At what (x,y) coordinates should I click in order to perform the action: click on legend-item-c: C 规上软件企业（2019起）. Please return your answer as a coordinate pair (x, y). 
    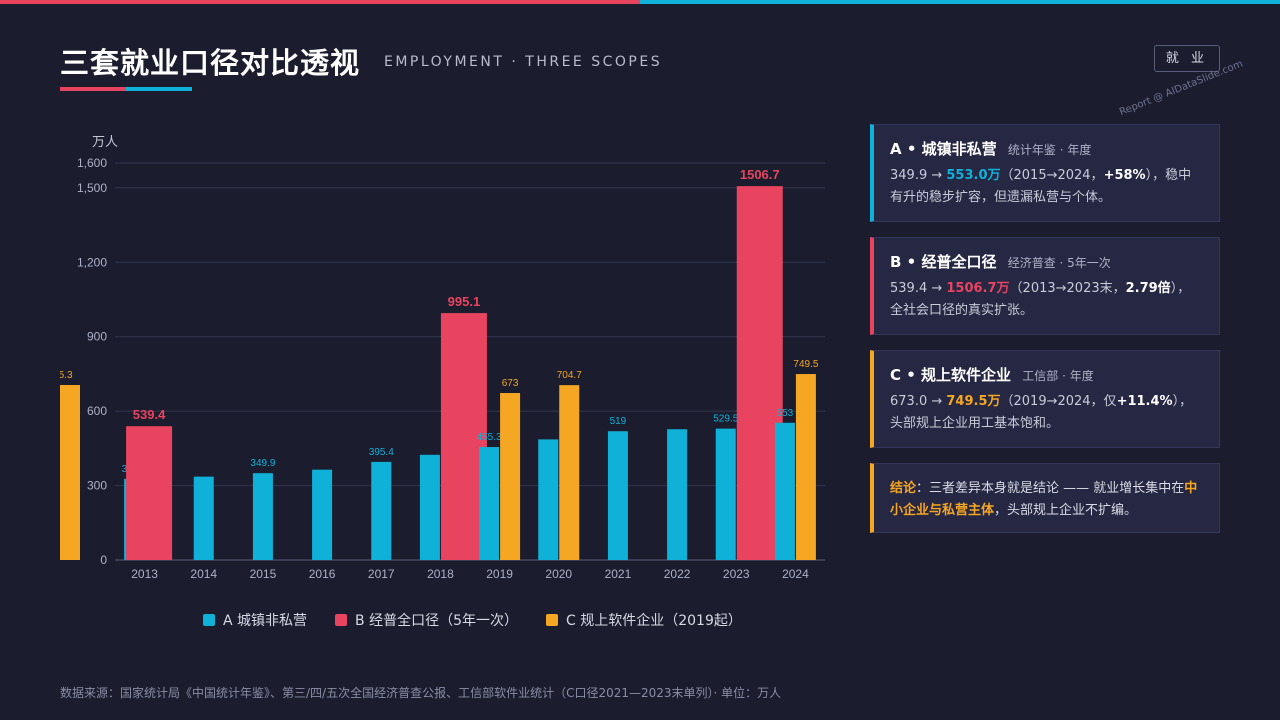
    Looking at the image, I should click on (644, 620).